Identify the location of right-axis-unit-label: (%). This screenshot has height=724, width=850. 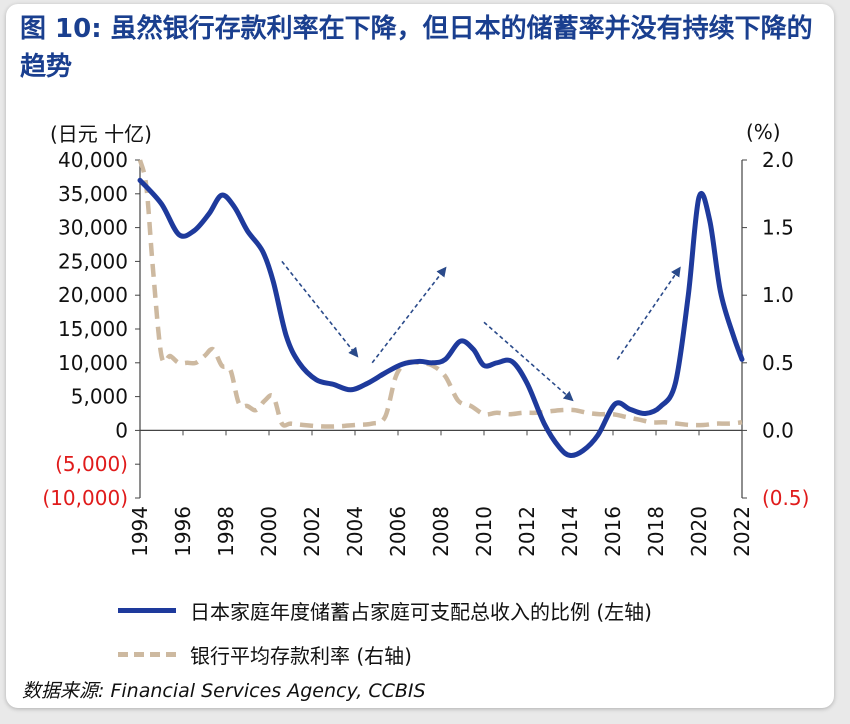
(763, 132).